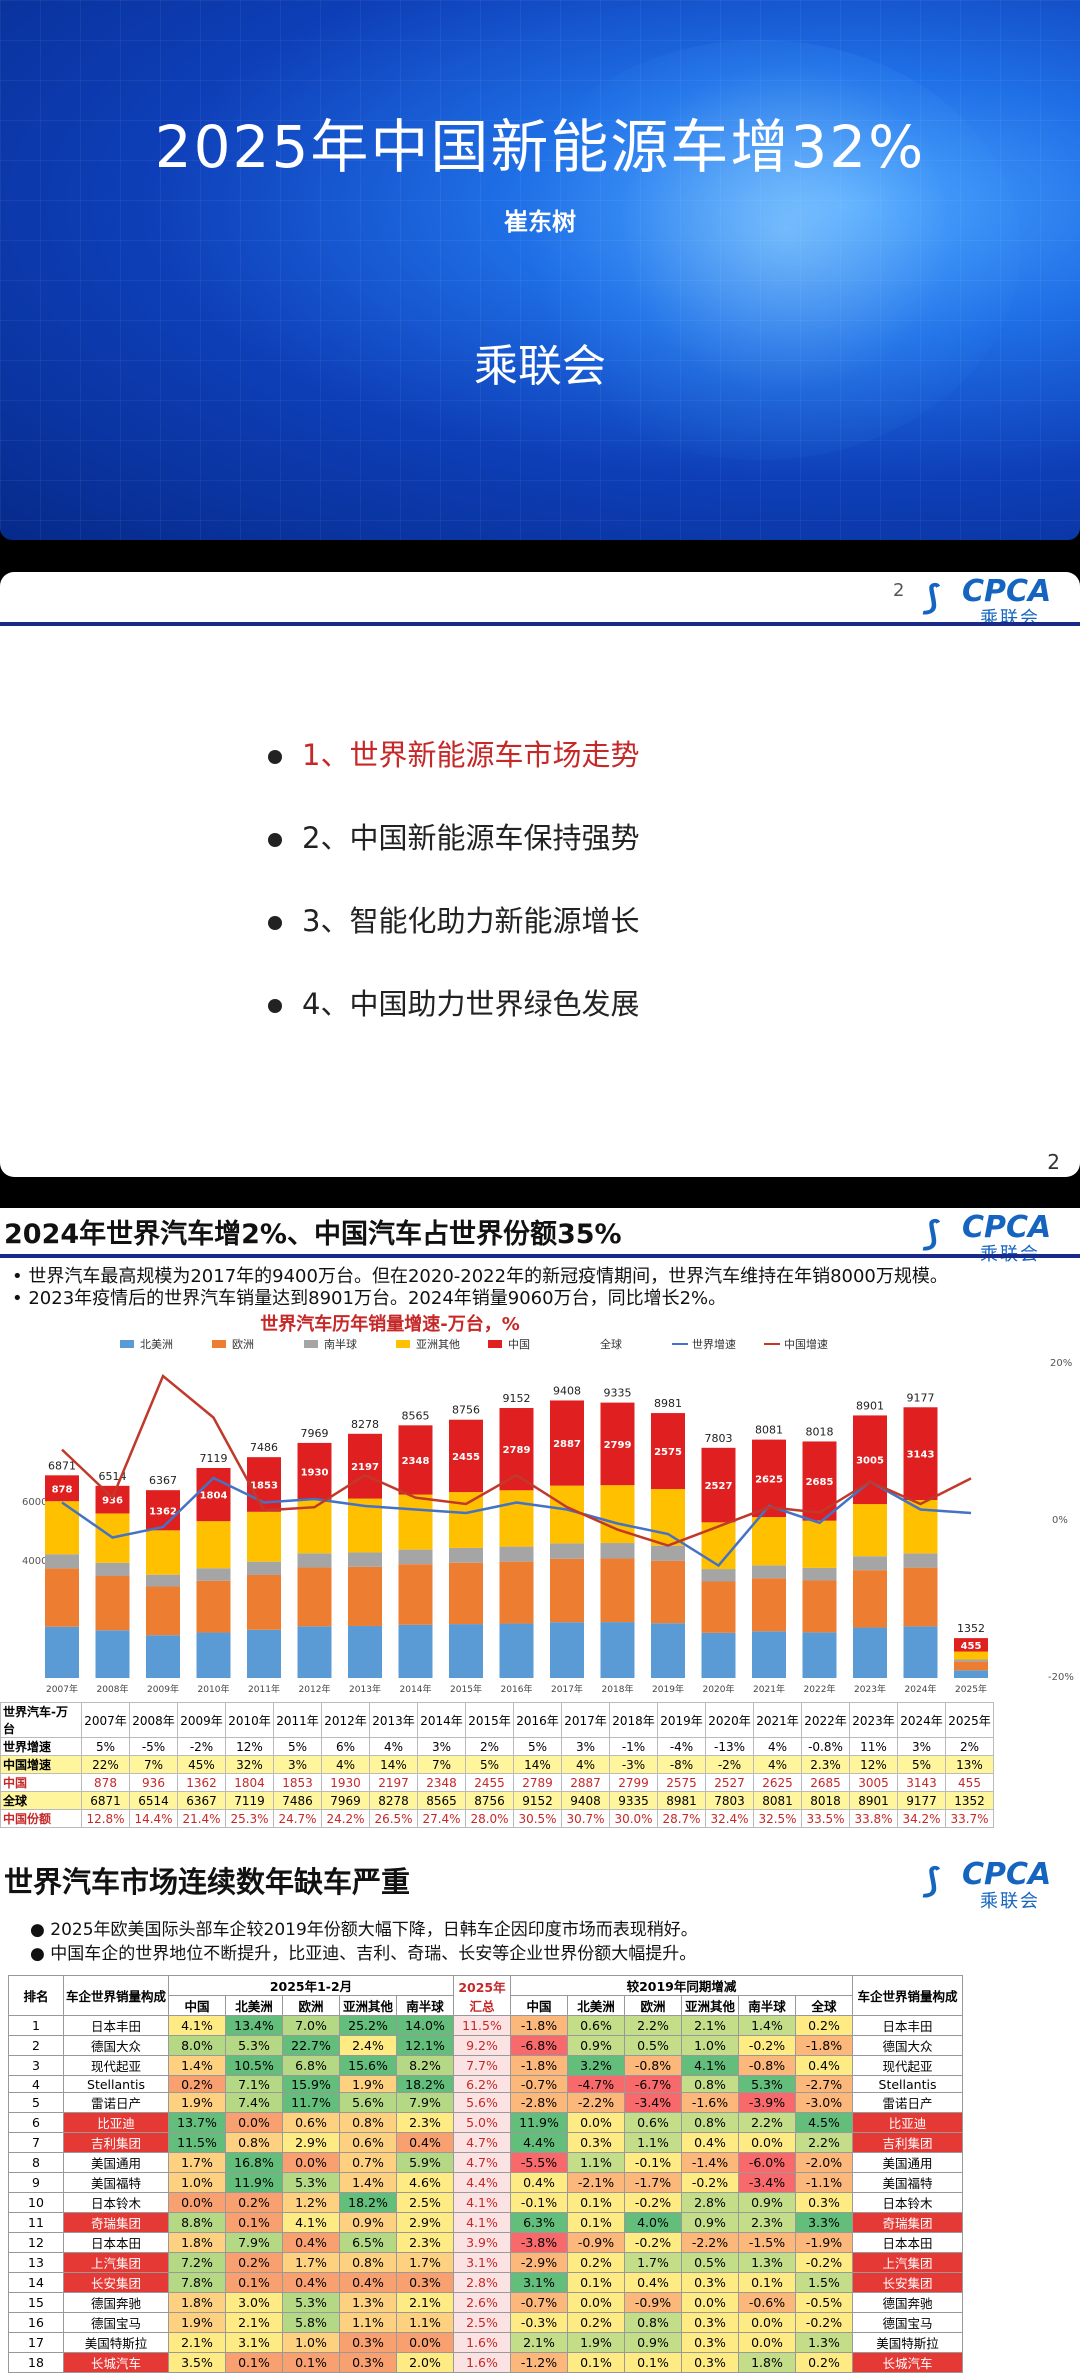  Describe the element at coordinates (971, 1689) in the screenshot. I see `x-tick-label: 2025年` at that location.